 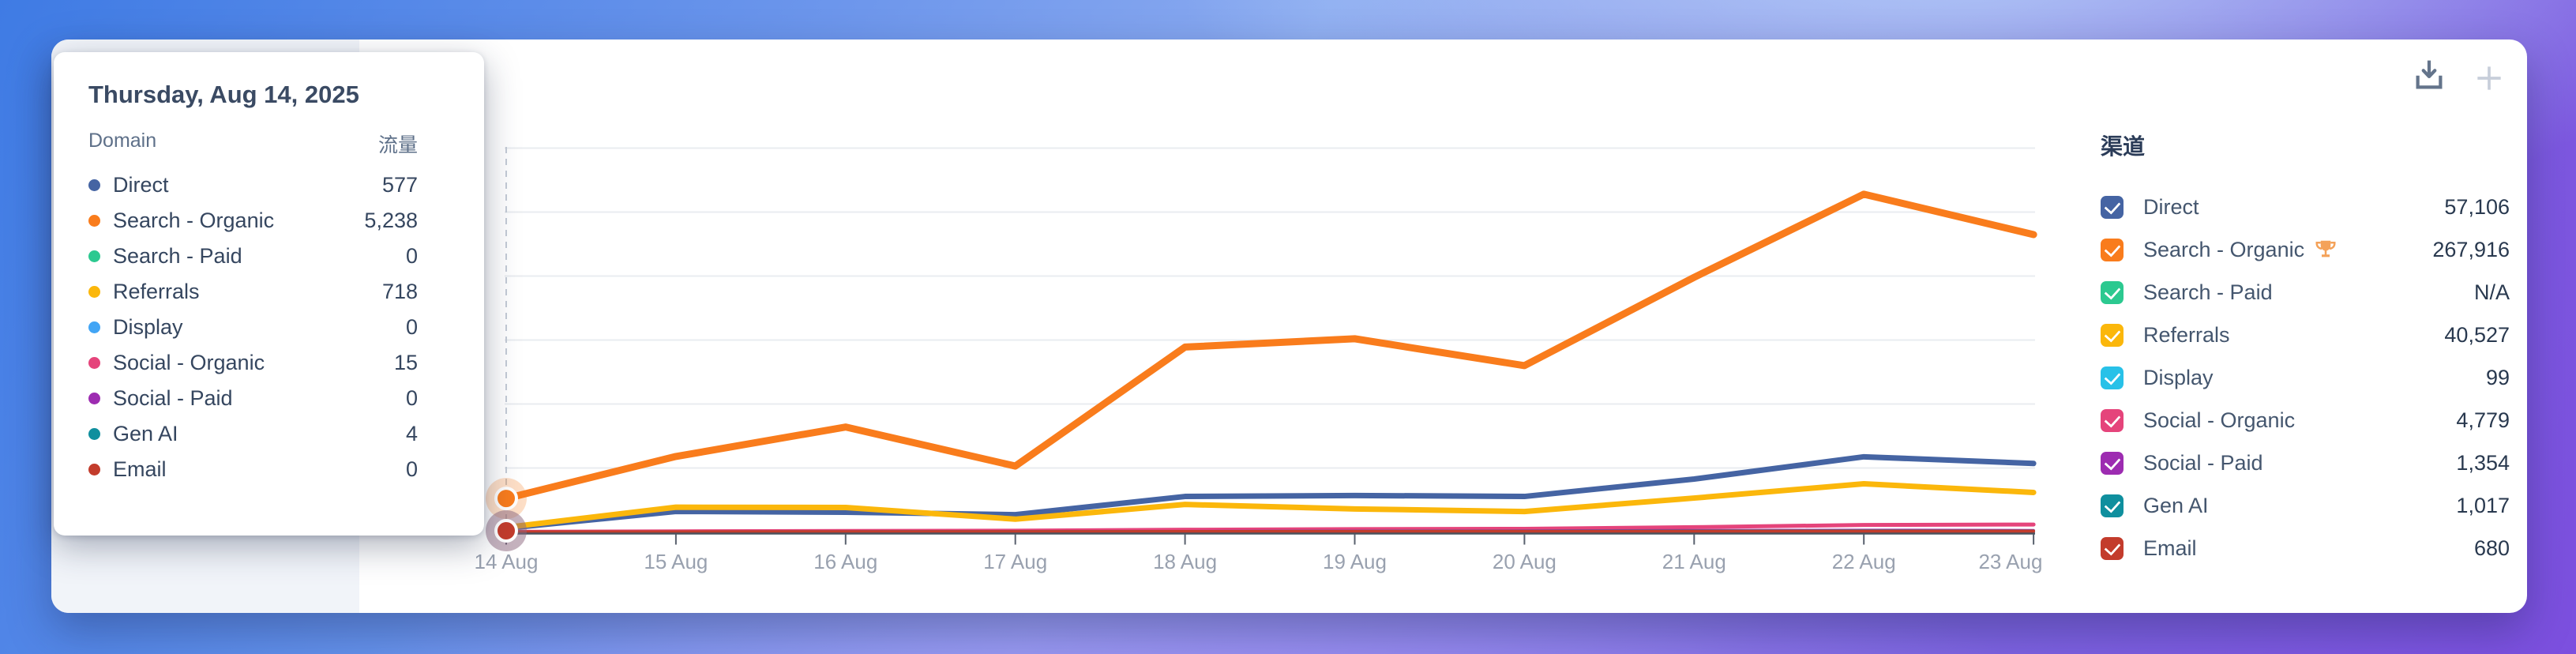 I want to click on legend-row-label: Direct, so click(x=2171, y=206).